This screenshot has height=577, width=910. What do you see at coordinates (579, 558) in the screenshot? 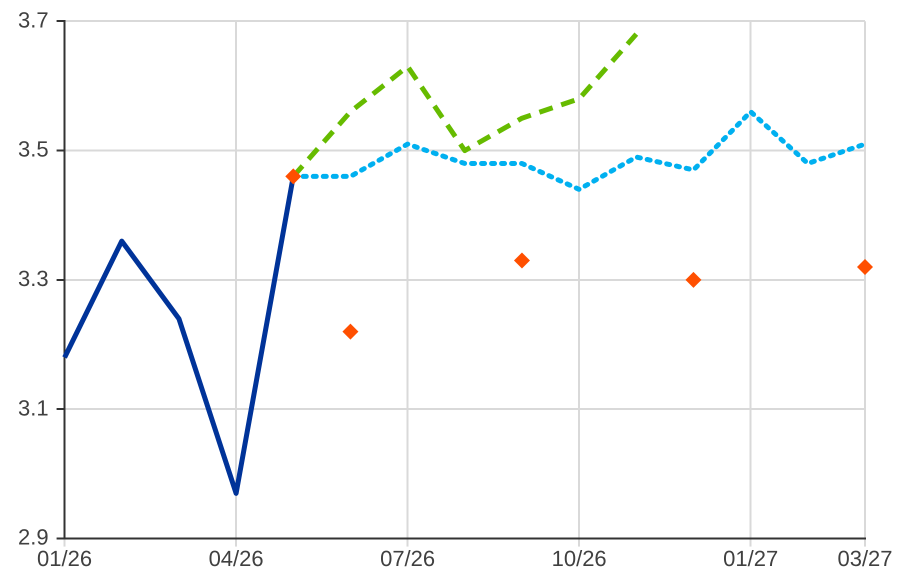
I see `x-tick-label: 10/26` at bounding box center [579, 558].